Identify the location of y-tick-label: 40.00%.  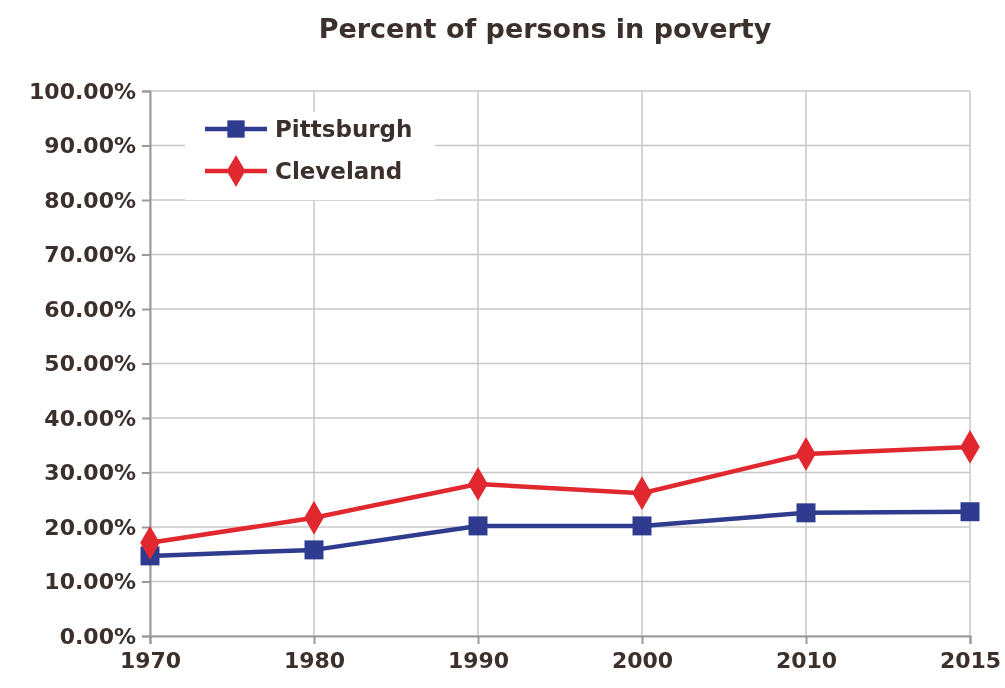
(90, 418).